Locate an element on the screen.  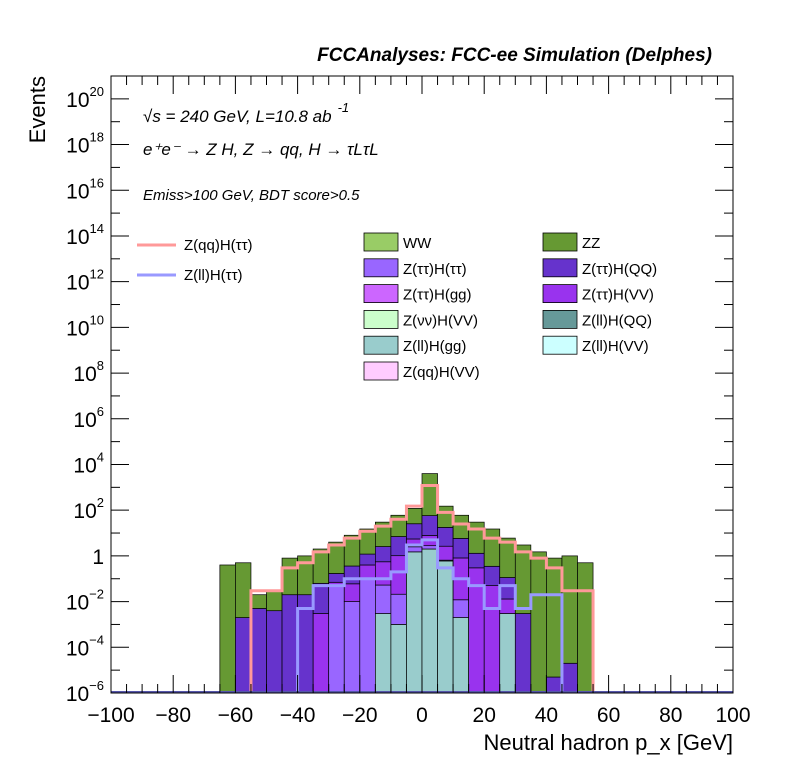
legend-box-label: Z(ll)H(QQ) is located at coordinates (617, 320).